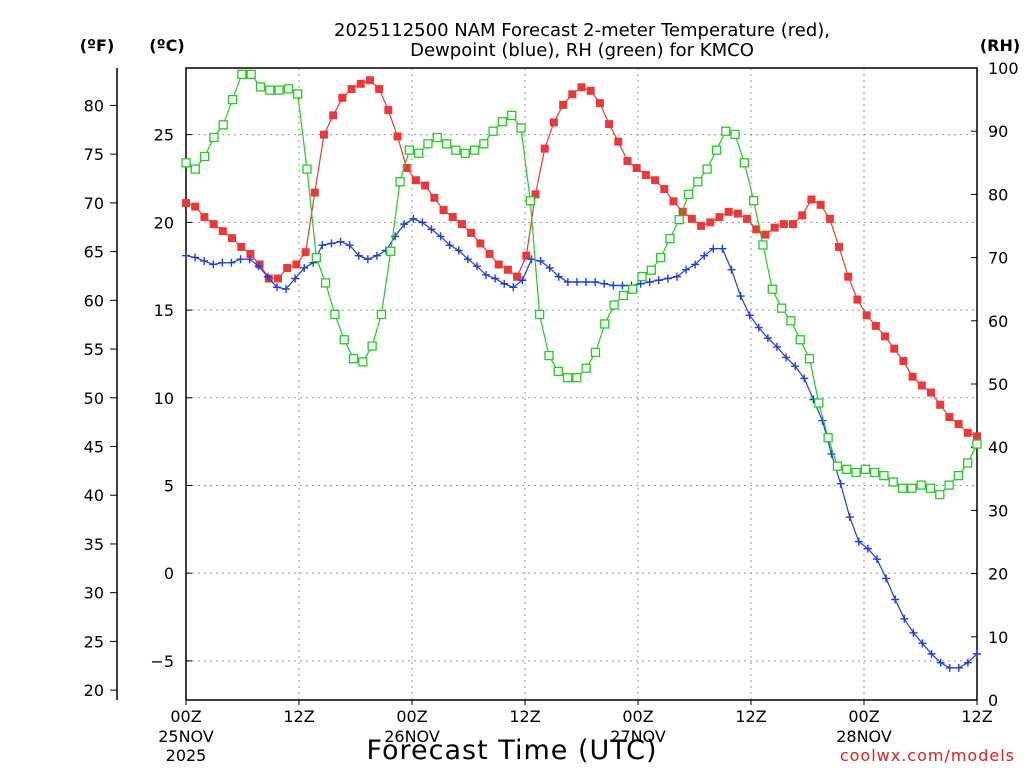 The image size is (1024, 768). I want to click on fahrenheit-tick-label: 55, so click(94, 349).